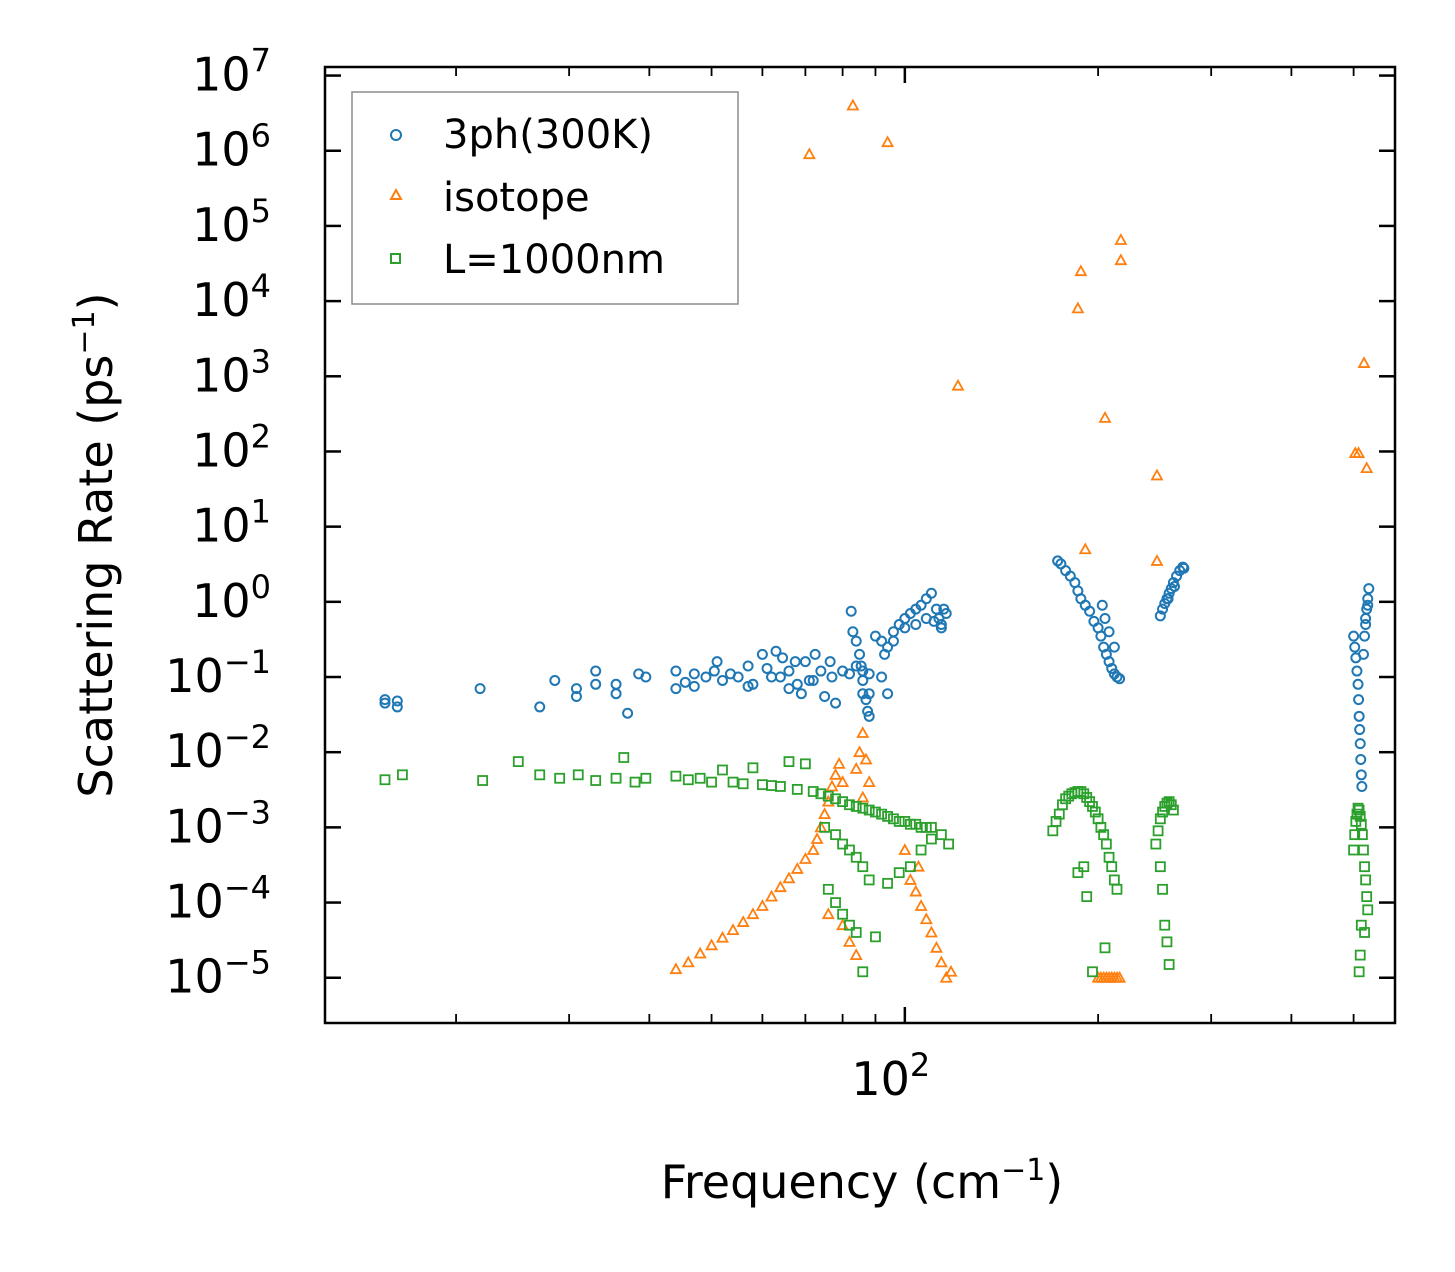 This screenshot has height=1272, width=1455. I want to click on y-tick-label: 10⁻⁵, so click(218, 974).